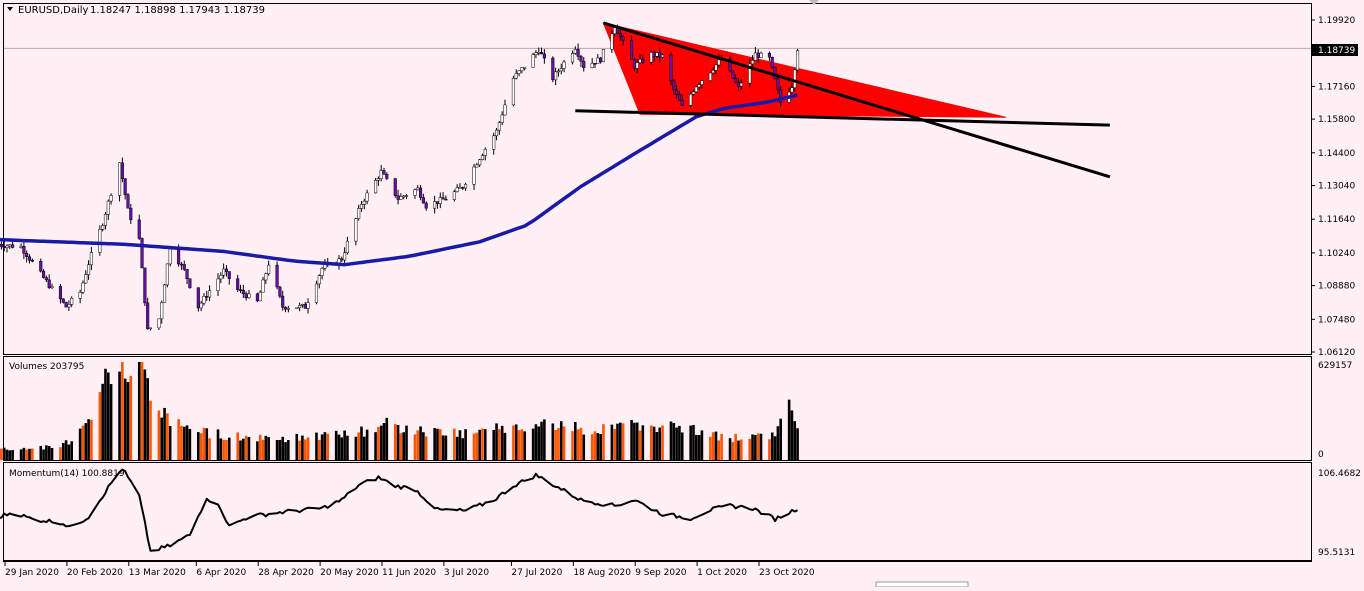 The width and height of the screenshot is (1364, 591). Describe the element at coordinates (922, 584) in the screenshot. I see `chart-scroll-tab` at that location.